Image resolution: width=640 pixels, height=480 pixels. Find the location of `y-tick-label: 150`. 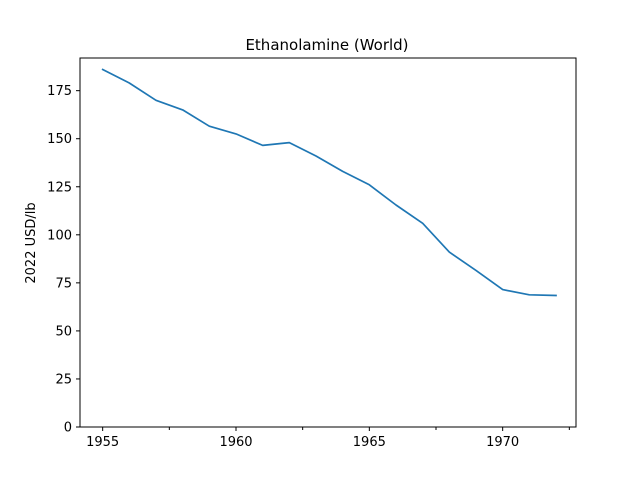

y-tick-label: 150 is located at coordinates (59, 139).